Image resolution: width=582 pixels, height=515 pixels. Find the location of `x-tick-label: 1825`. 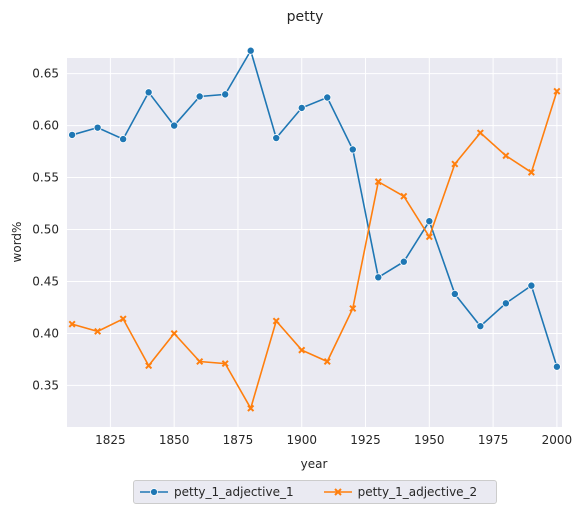

x-tick-label: 1825 is located at coordinates (110, 440).